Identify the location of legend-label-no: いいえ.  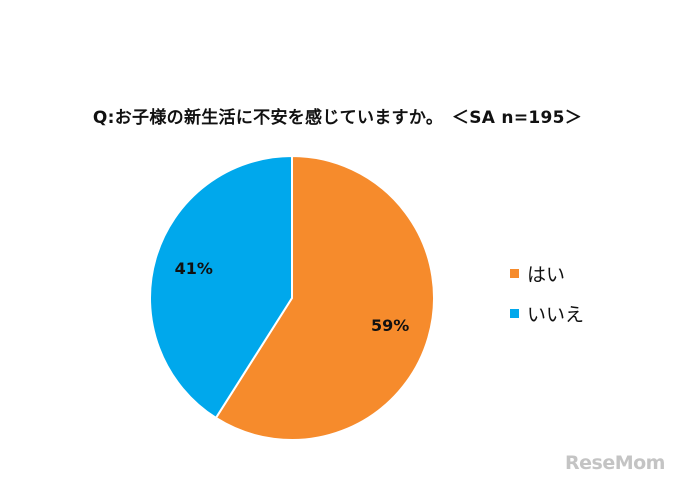
(556, 314).